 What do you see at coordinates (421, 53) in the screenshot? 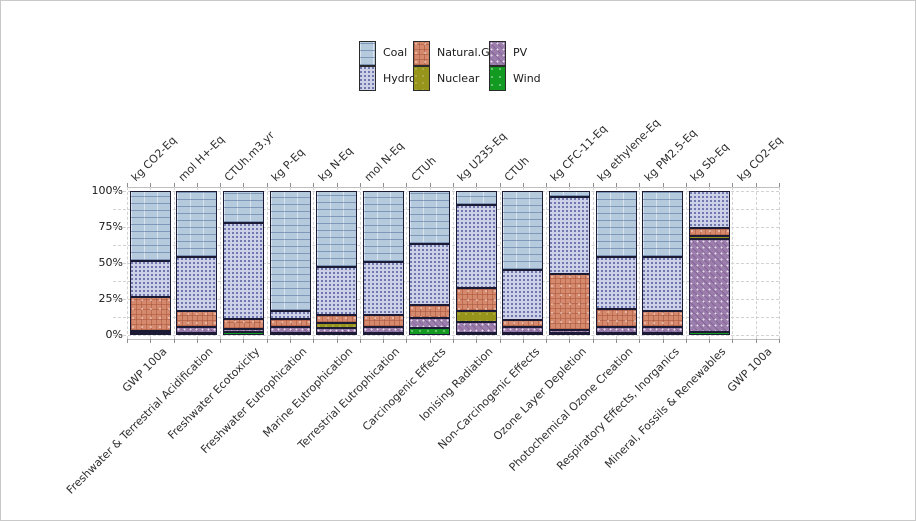
I see `natural-gas-swatch-icon` at bounding box center [421, 53].